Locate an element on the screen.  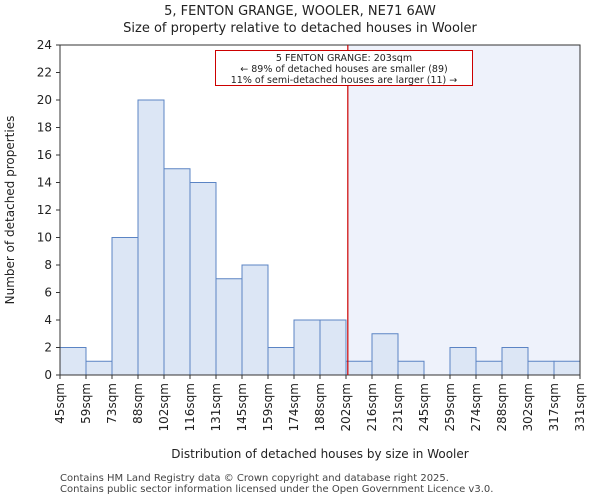
x-tick-label: 59sqm is located at coordinates (86, 403).